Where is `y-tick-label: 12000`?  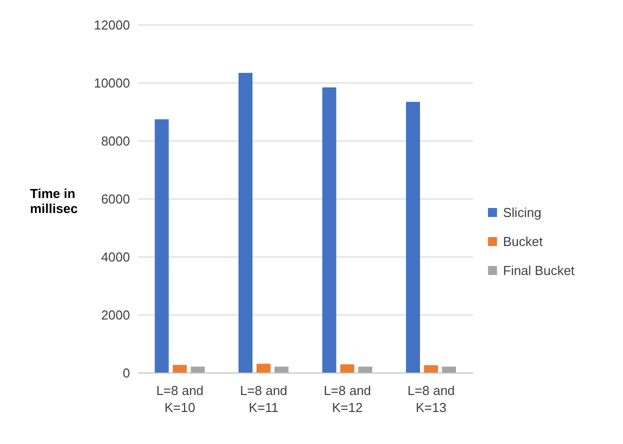
y-tick-label: 12000 is located at coordinates (112, 25).